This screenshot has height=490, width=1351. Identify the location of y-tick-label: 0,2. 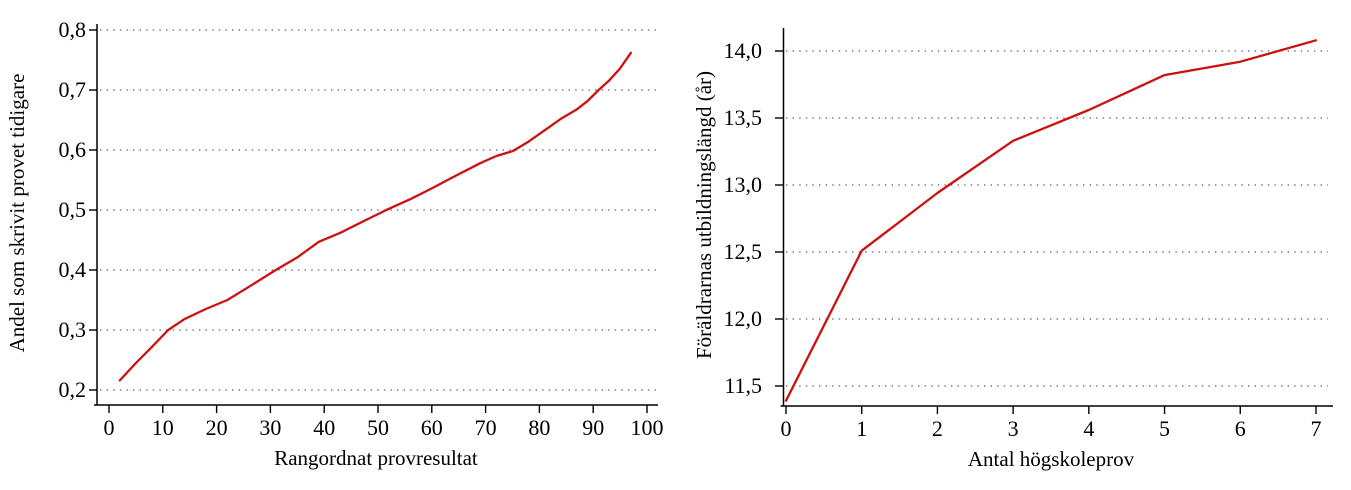
(73, 389).